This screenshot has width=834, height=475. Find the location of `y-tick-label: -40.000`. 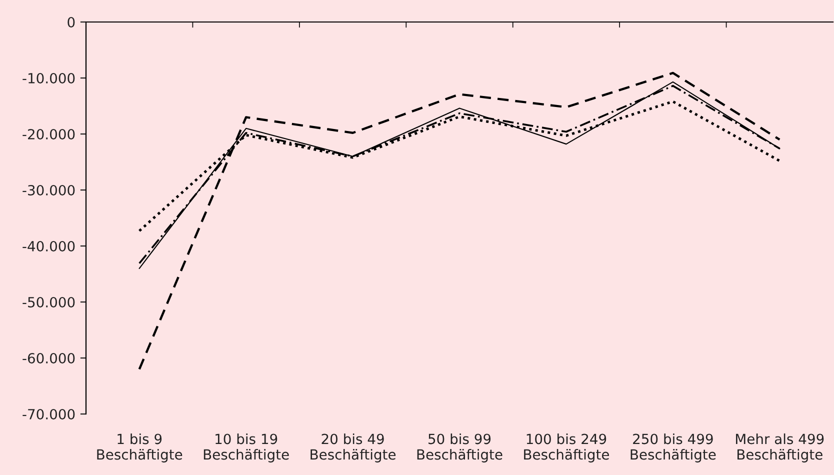

y-tick-label: -40.000 is located at coordinates (48, 246).